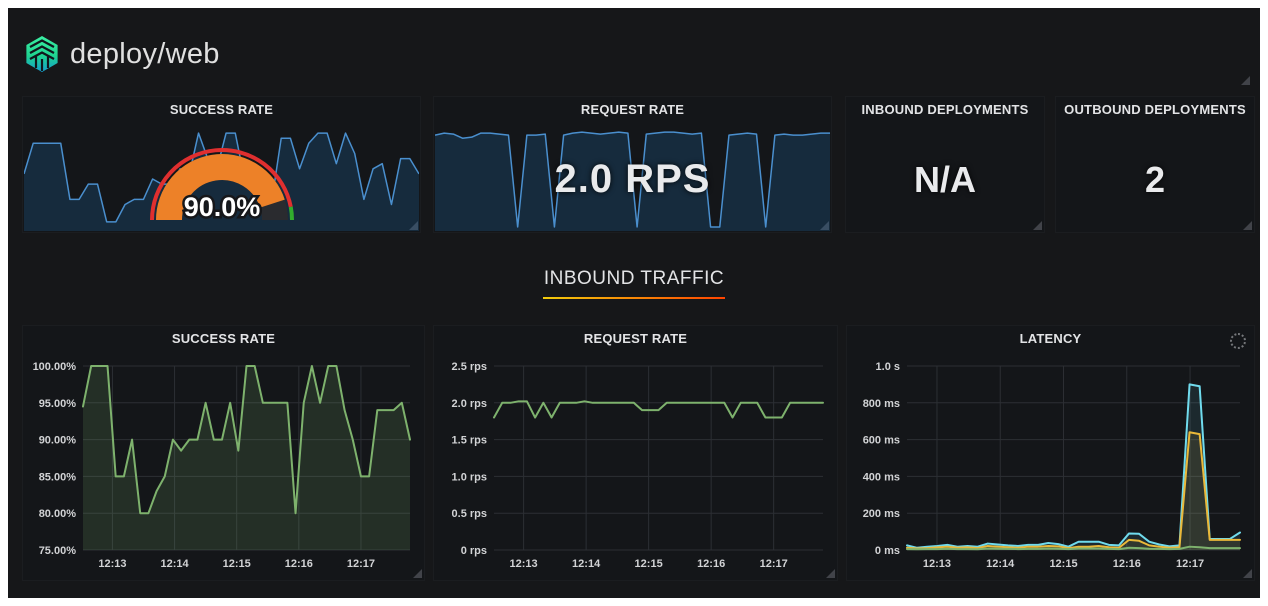 This screenshot has height=606, width=1268. Describe the element at coordinates (221, 109) in the screenshot. I see `panel-title-success-rate: SUCCESS RATE` at that location.